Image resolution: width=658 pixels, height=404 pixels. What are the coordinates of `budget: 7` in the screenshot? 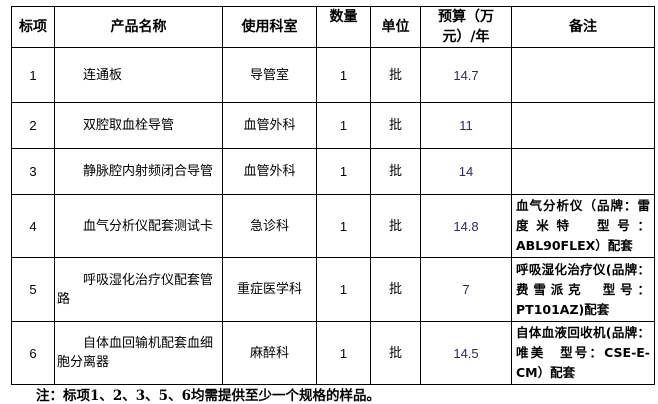 It's located at (466, 289).